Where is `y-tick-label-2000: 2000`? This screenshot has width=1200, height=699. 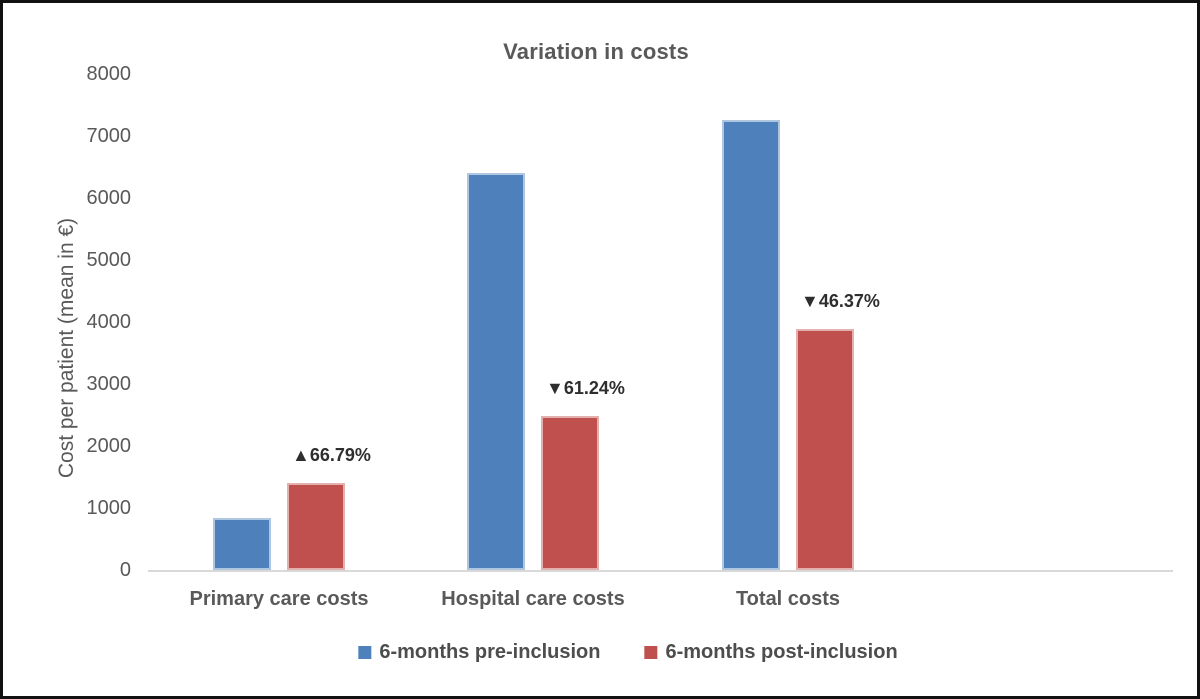
y-tick-label-2000: 2000 is located at coordinates (109, 446).